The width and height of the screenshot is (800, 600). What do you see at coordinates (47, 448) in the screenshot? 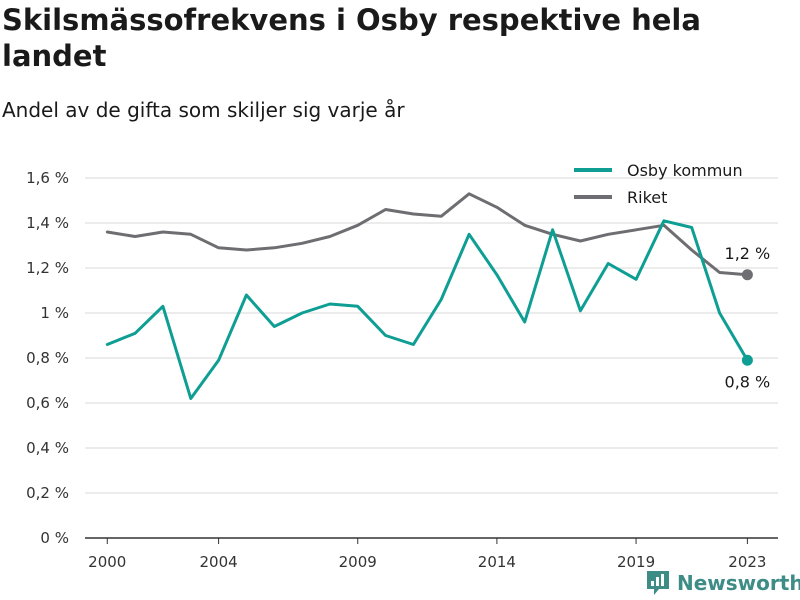
I see `y-tick-label: 0,4 %` at bounding box center [47, 448].